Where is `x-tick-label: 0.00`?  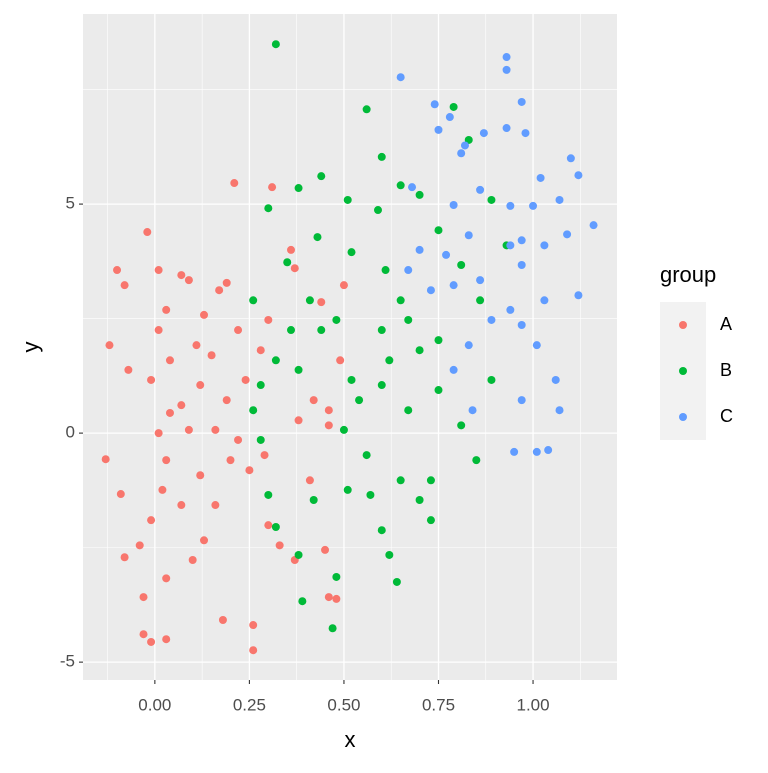
x-tick-label: 0.00 is located at coordinates (154, 704).